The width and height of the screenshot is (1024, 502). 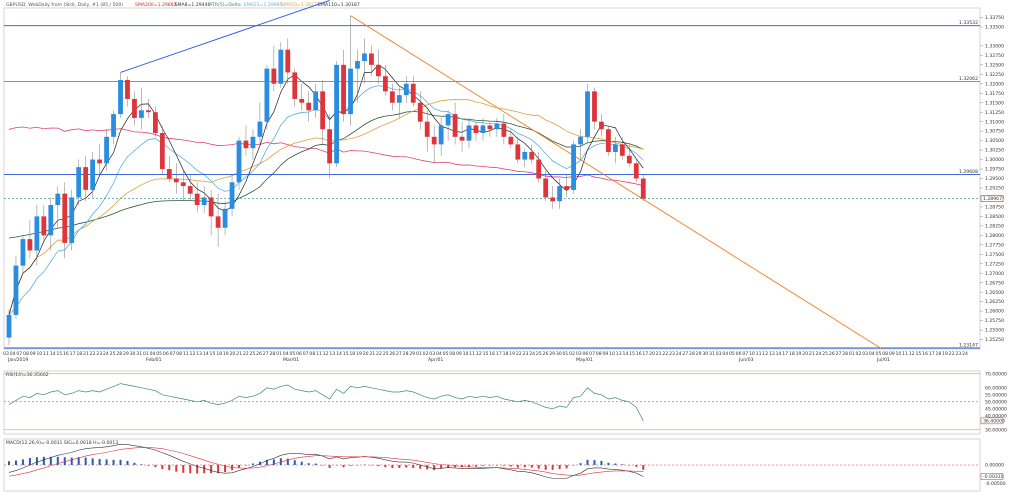 What do you see at coordinates (339, 5) in the screenshot?
I see `header-item-6: EMA110=1.30187` at bounding box center [339, 5].